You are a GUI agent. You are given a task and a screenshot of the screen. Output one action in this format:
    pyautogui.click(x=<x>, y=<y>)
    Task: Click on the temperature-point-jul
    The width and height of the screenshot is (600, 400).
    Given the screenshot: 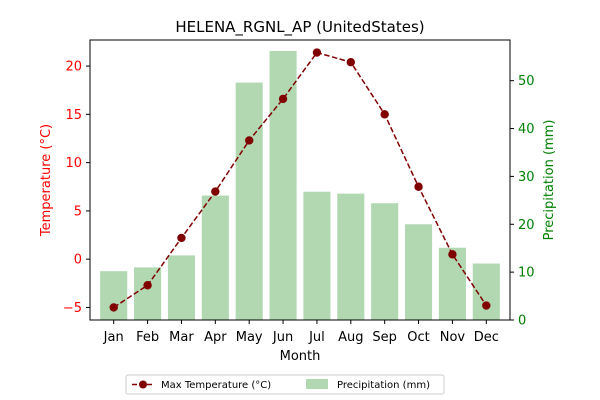 What is the action you would take?
    pyautogui.click(x=317, y=52)
    